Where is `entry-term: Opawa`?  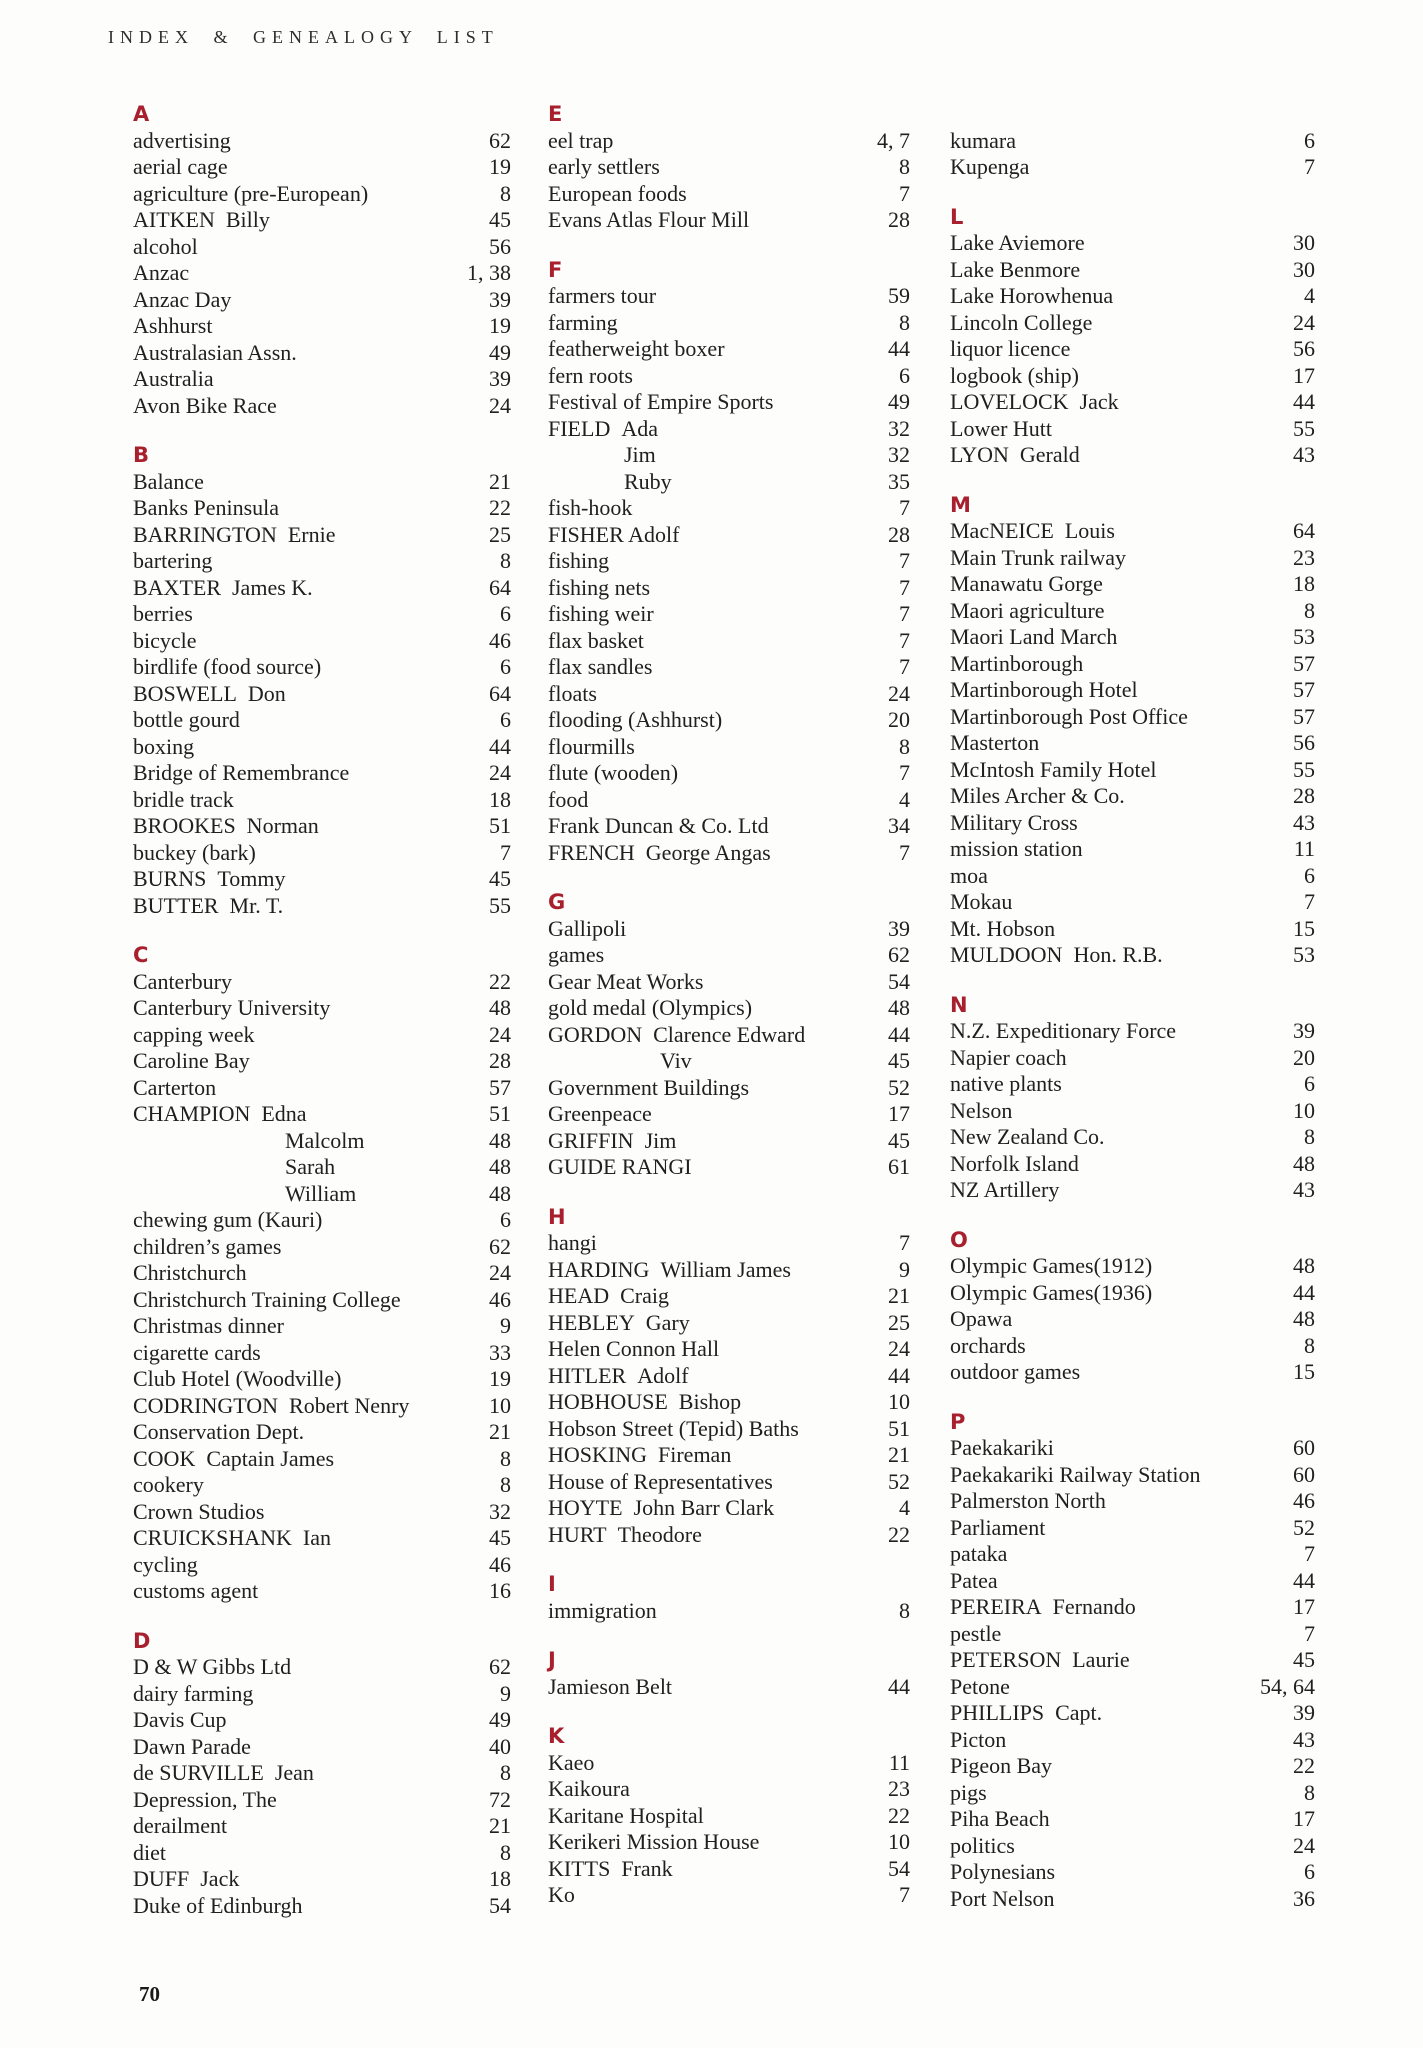 entry-term: Opawa is located at coordinates (981, 1318).